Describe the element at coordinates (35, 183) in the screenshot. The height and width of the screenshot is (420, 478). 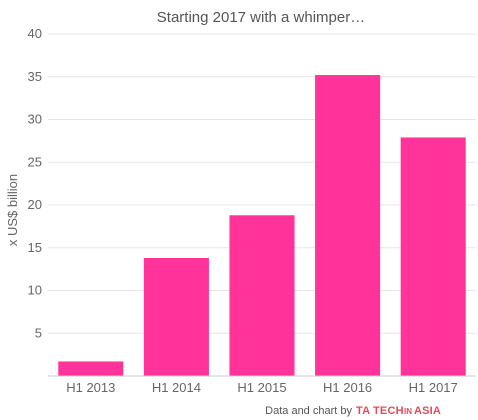
I see `y-axis-ticks: 5 10 15 20 25 30 35 40` at that location.